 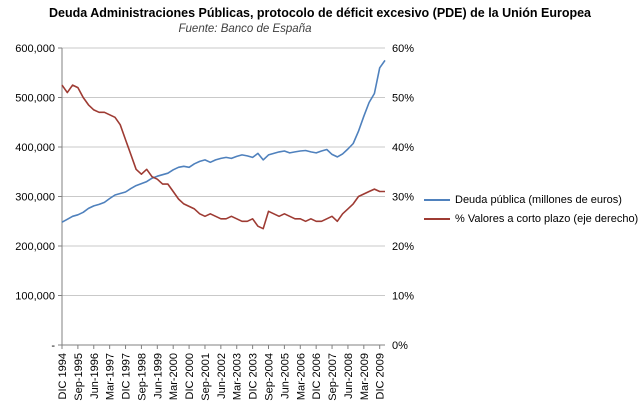 What do you see at coordinates (538, 200) in the screenshot?
I see `legend-label-debt: Deuda pública (millones de euros)` at bounding box center [538, 200].